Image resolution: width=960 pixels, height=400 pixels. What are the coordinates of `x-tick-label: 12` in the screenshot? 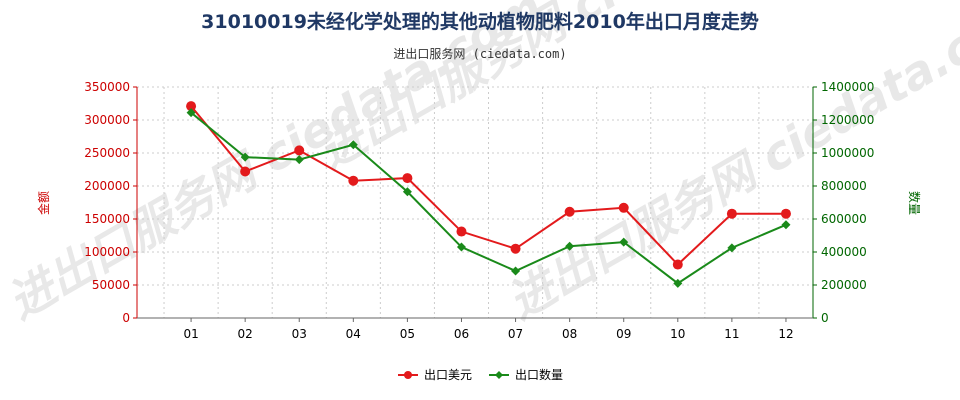 It's located at (785, 334).